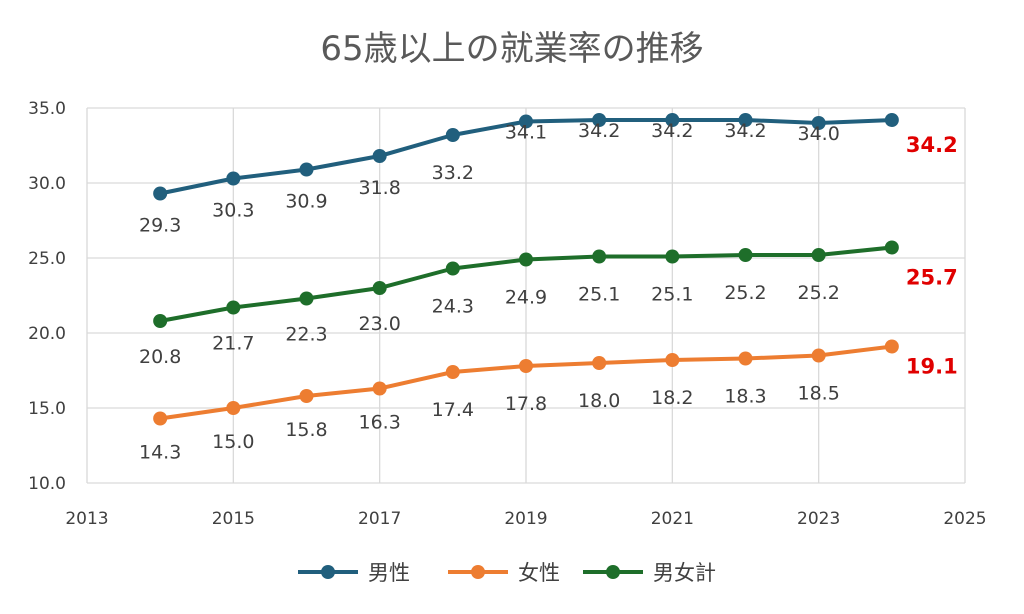 This screenshot has height=614, width=1024. What do you see at coordinates (932, 367) in the screenshot?
I see `data-label-latest: 19.1` at bounding box center [932, 367].